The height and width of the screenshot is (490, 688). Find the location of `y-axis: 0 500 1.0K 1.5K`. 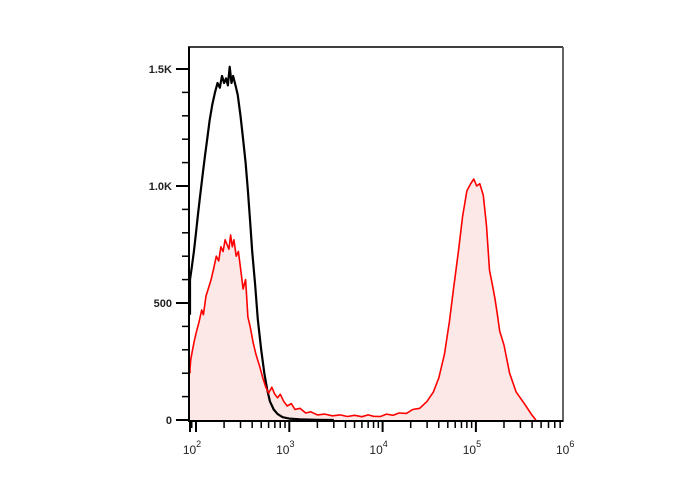

y-axis: 0 500 1.0K 1.5K is located at coordinates (169, 245).